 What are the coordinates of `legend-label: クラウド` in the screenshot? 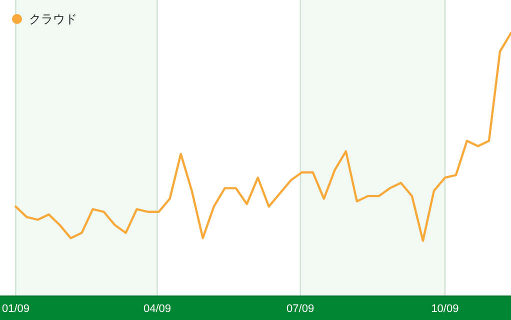 It's located at (53, 19).